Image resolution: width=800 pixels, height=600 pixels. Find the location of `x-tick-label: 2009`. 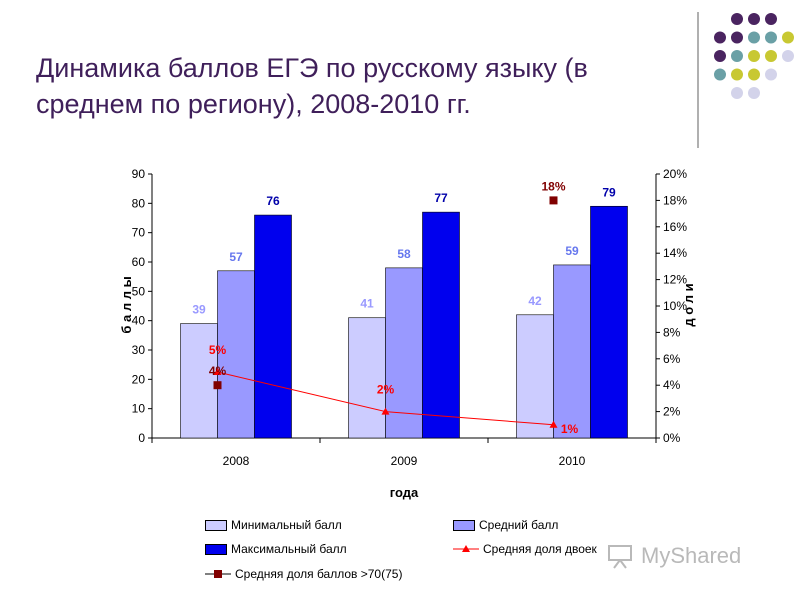

x-tick-label: 2009 is located at coordinates (404, 461).